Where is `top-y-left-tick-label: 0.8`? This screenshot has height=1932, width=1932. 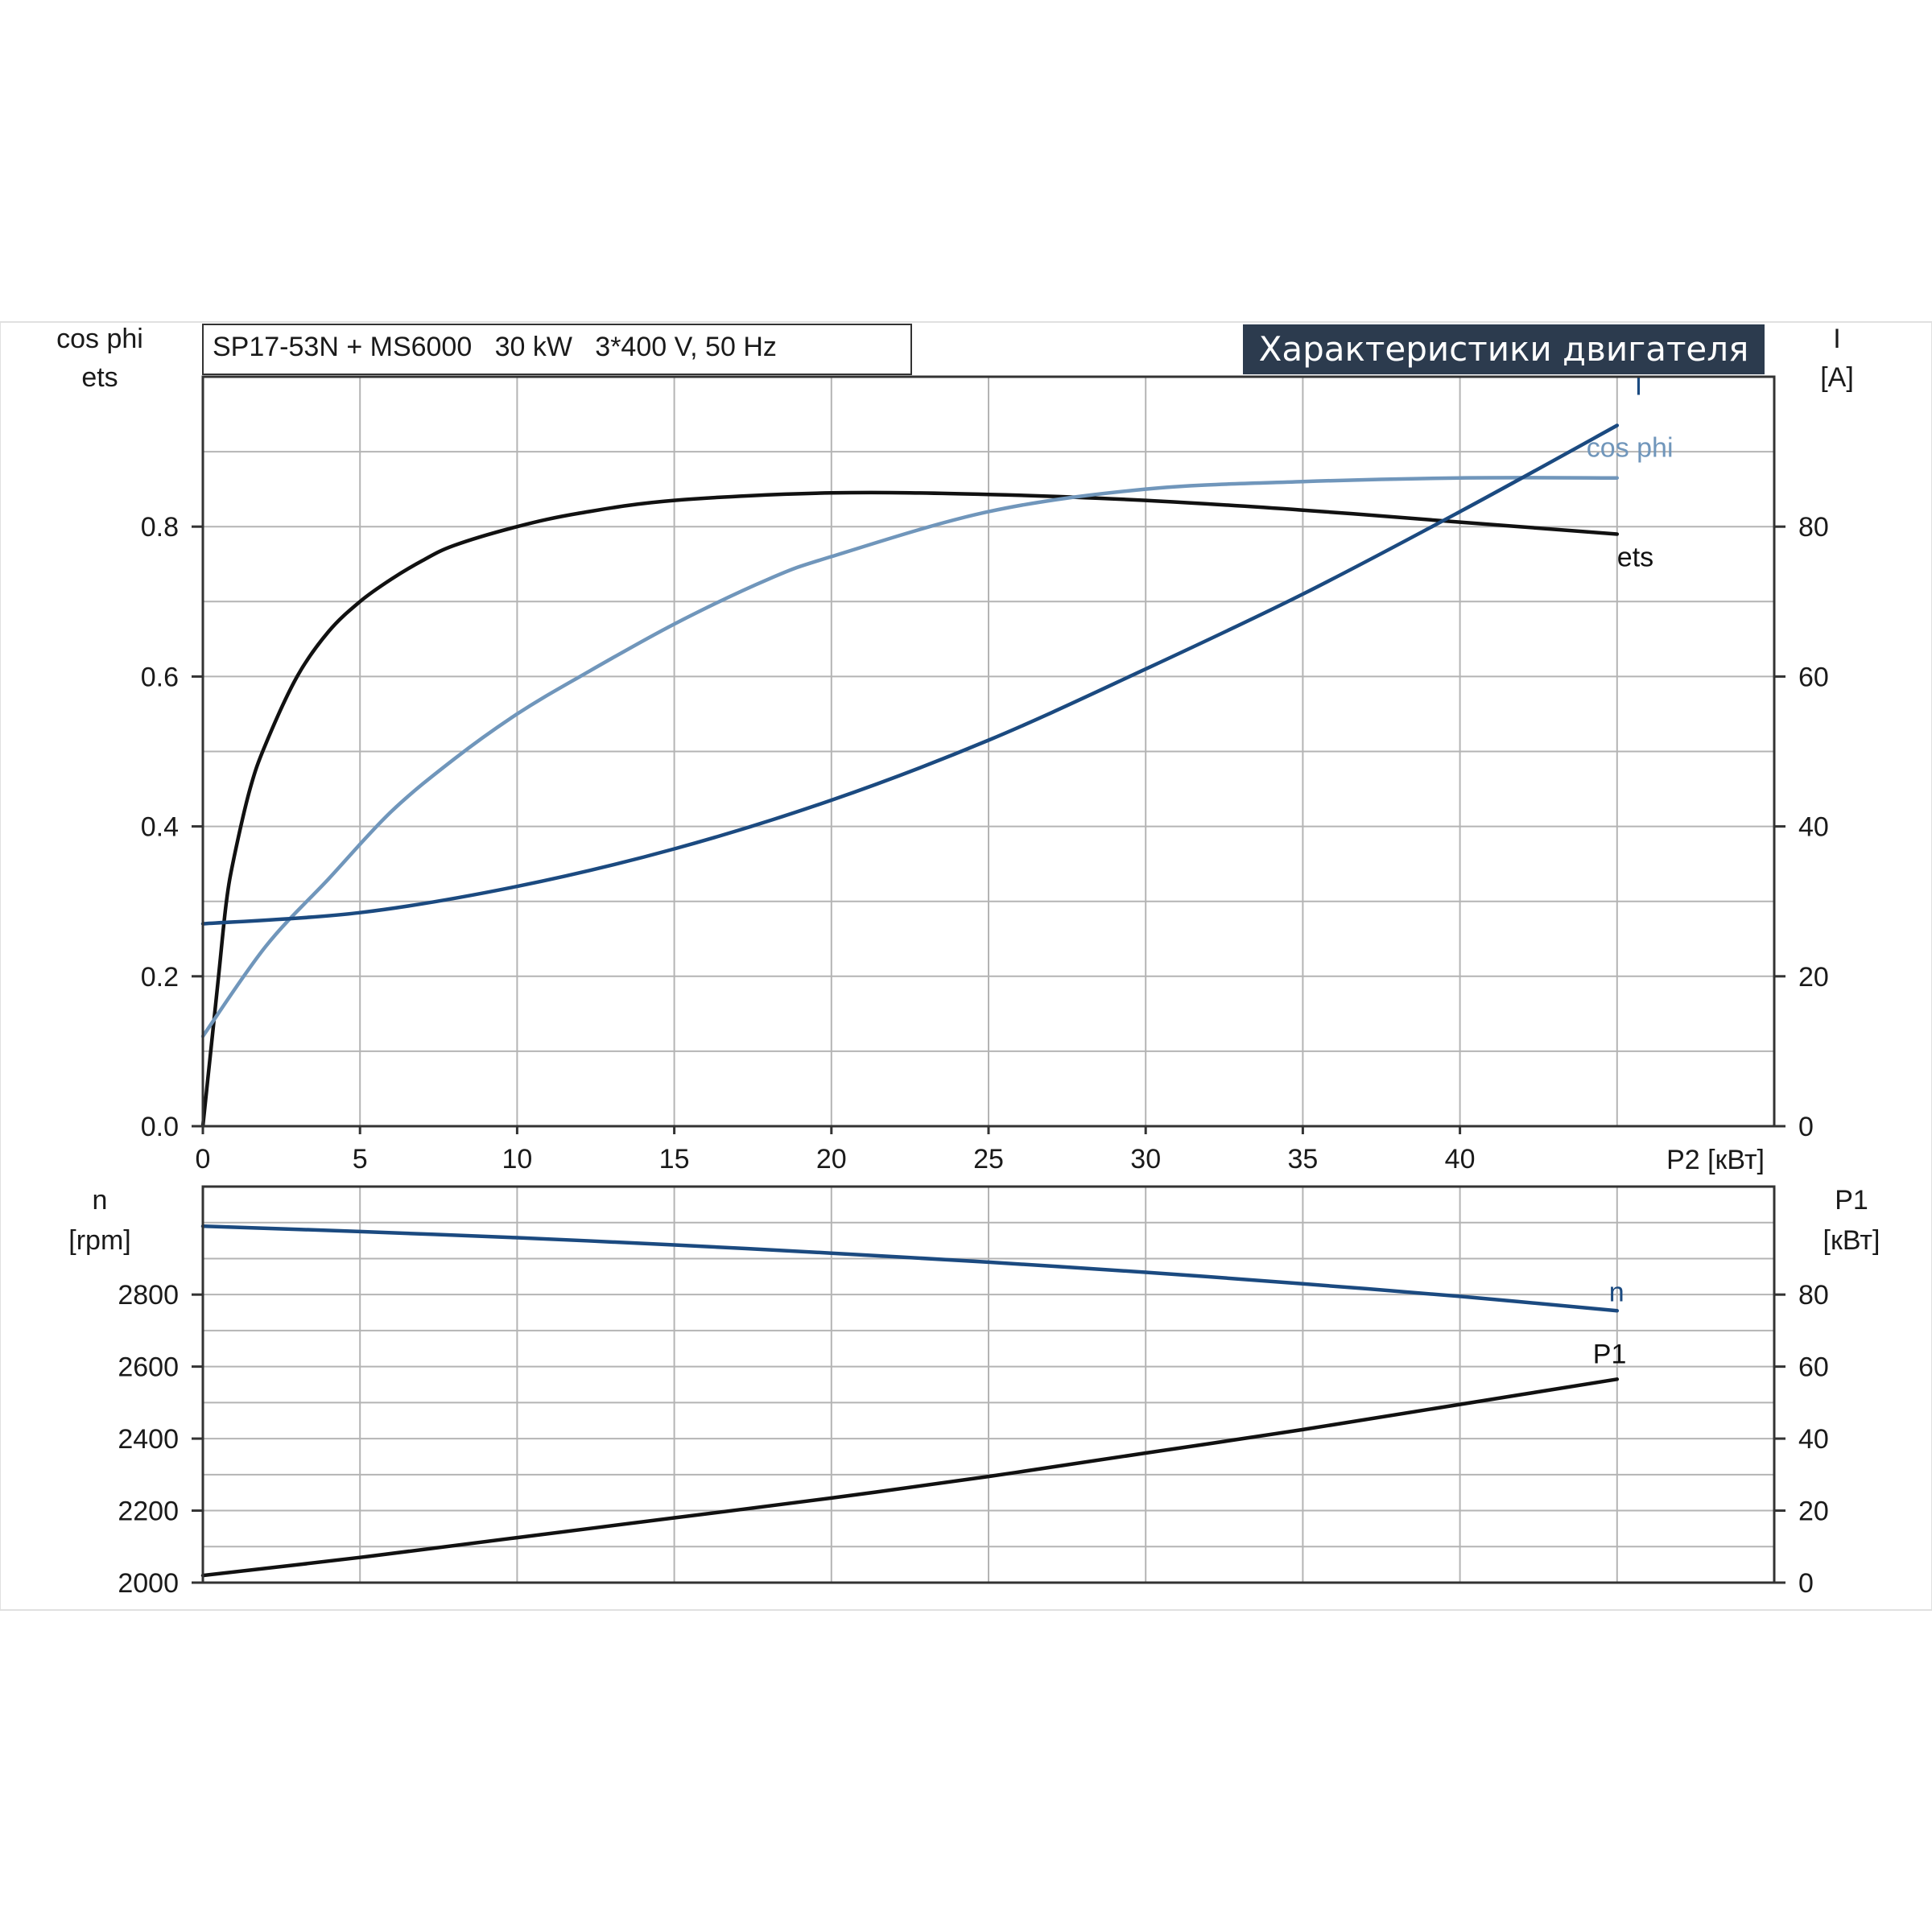
top-y-left-tick-label: 0.8 is located at coordinates (160, 527).